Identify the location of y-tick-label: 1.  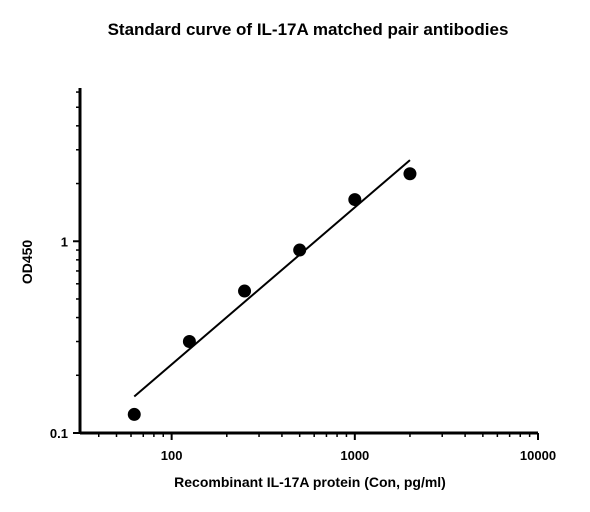
(64, 241).